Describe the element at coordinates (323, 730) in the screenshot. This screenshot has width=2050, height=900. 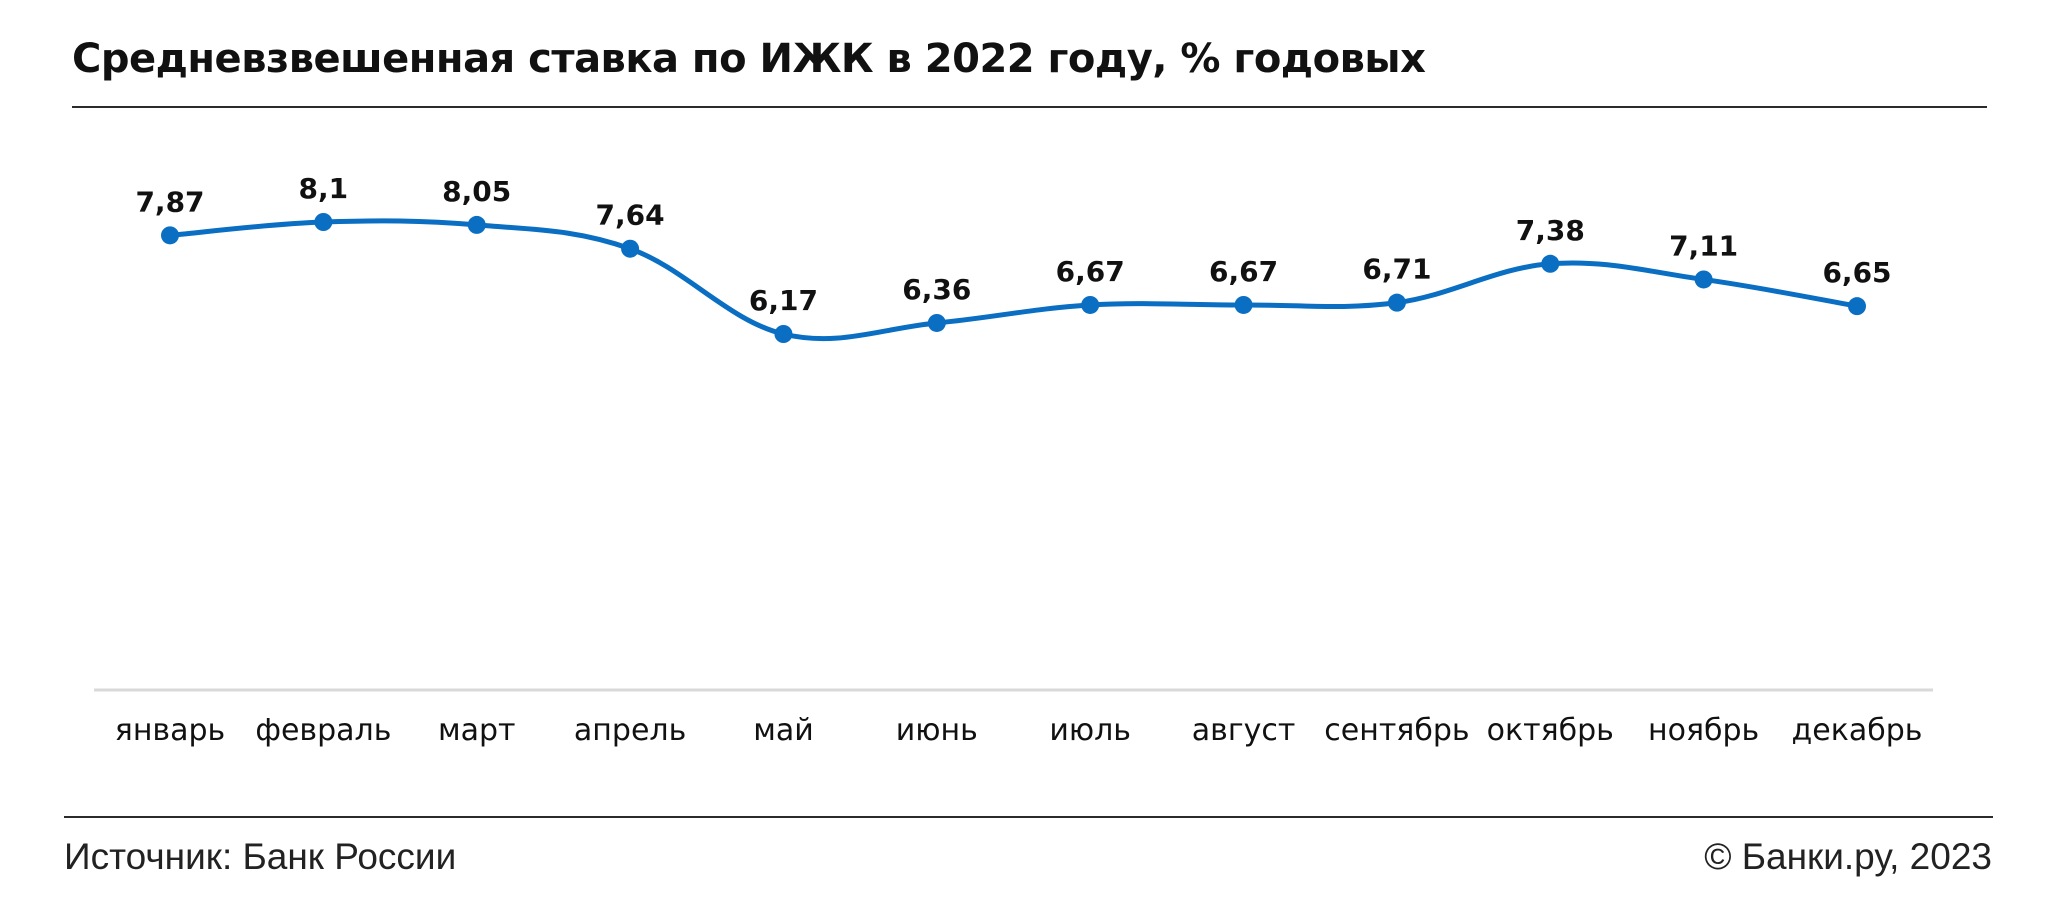
I see `category-label: февраль` at that location.